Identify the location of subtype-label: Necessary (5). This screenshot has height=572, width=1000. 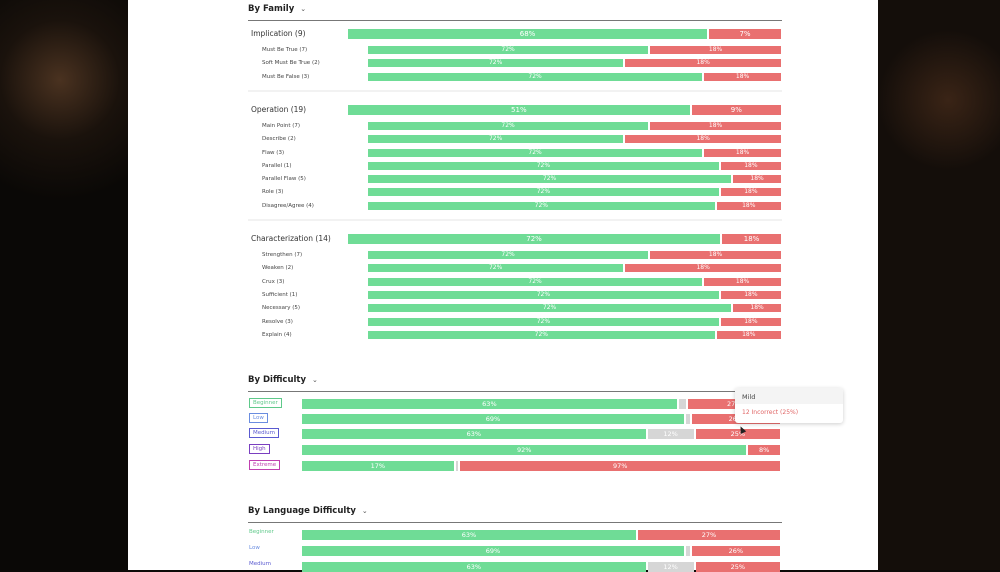
(281, 308).